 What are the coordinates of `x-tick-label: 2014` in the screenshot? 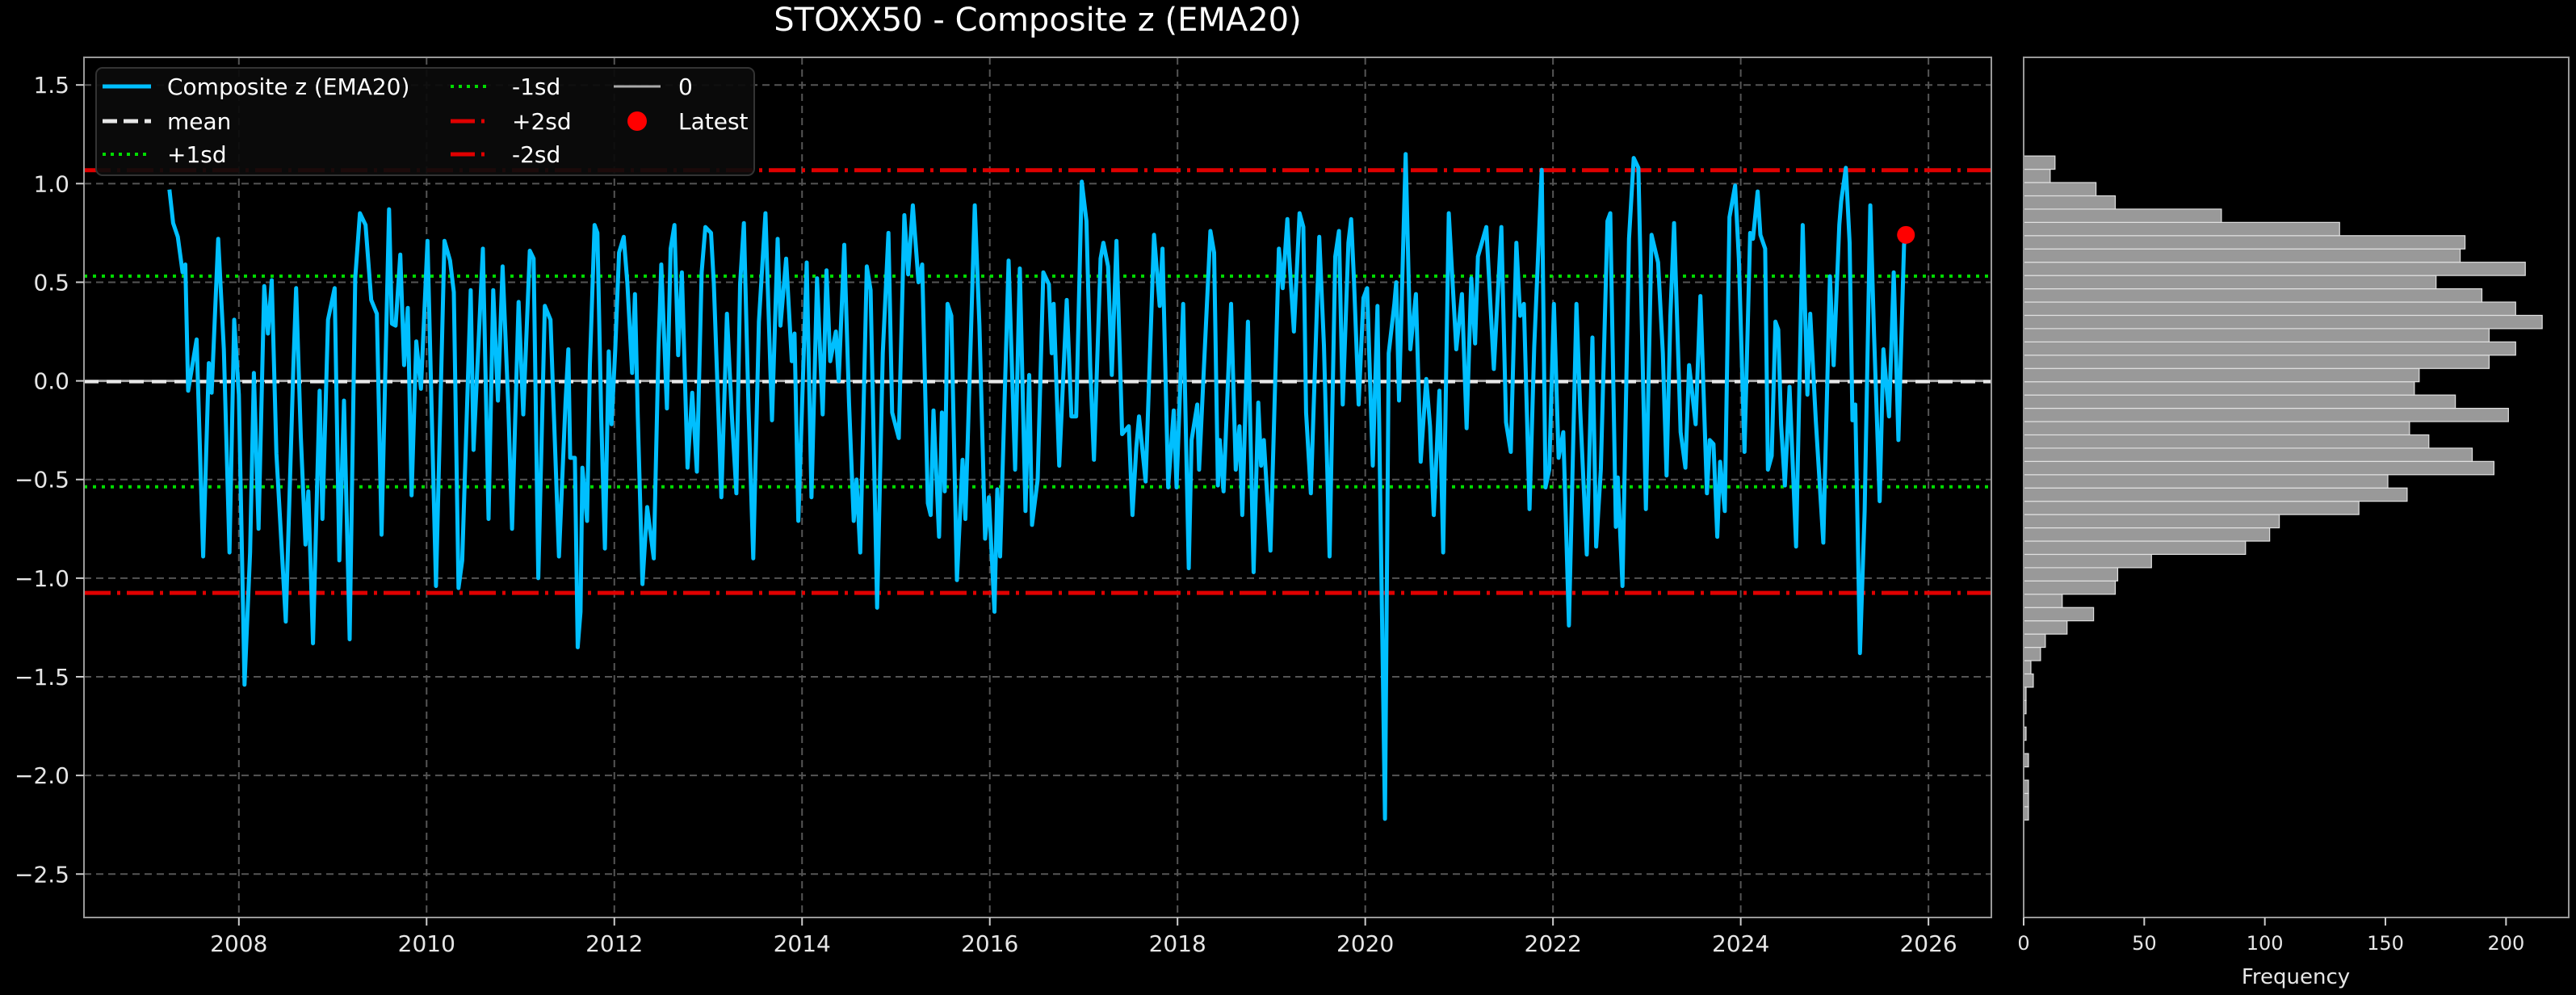 It's located at (802, 943).